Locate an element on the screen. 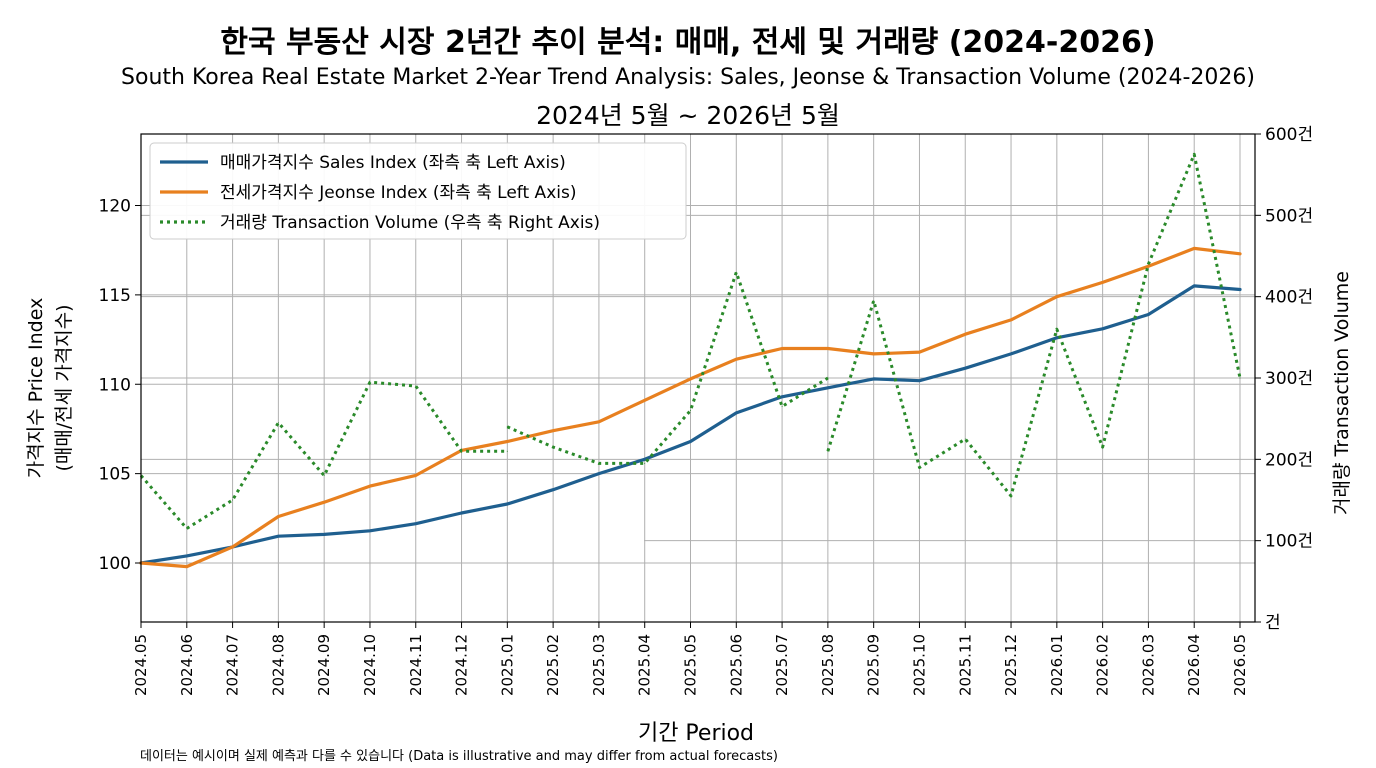 The image size is (1376, 768). left-tick-label: 120 is located at coordinates (115, 207).